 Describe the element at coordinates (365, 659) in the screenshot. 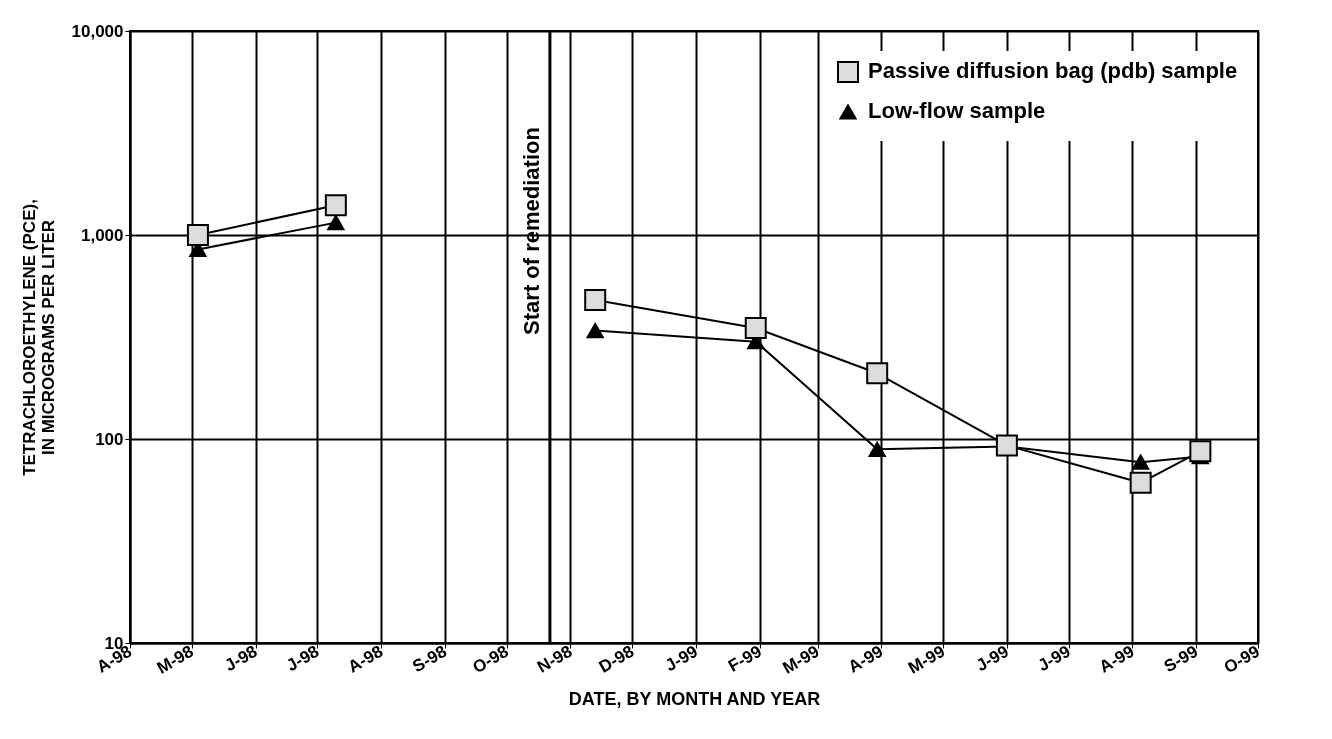

I see `x-tick-label: A-98` at that location.